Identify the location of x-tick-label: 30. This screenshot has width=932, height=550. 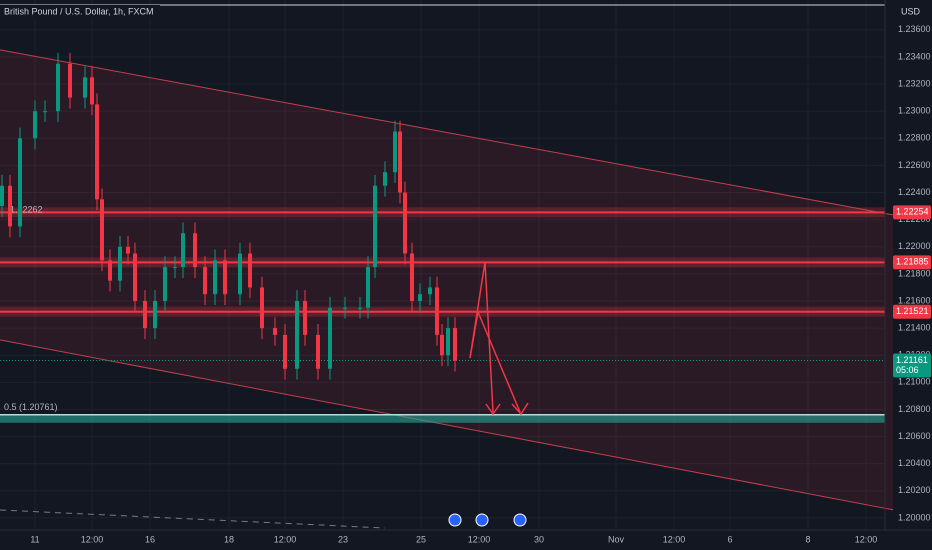
(539, 539).